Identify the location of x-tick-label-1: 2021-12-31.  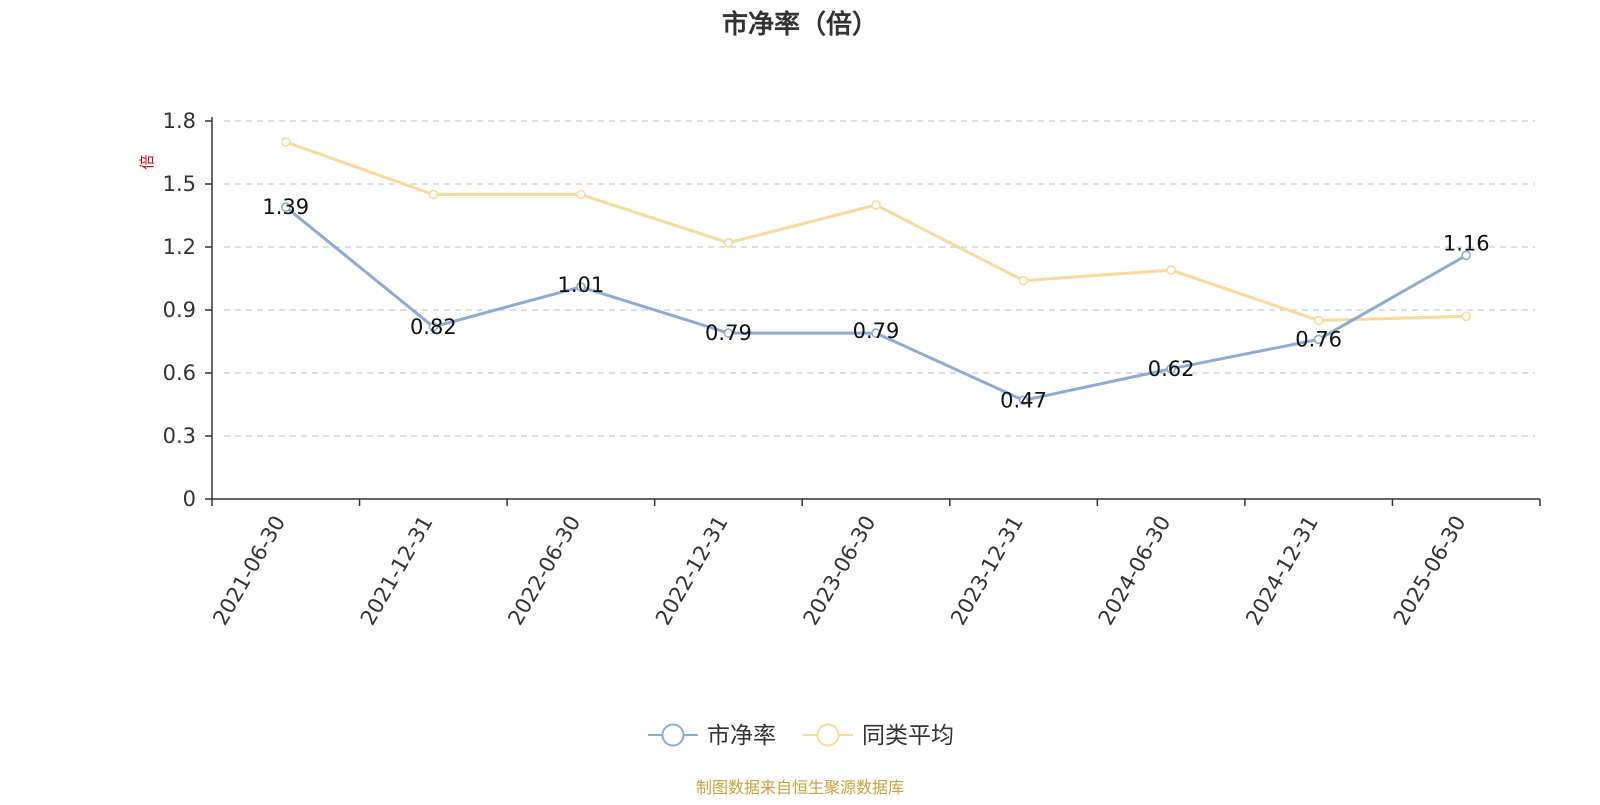
(397, 571).